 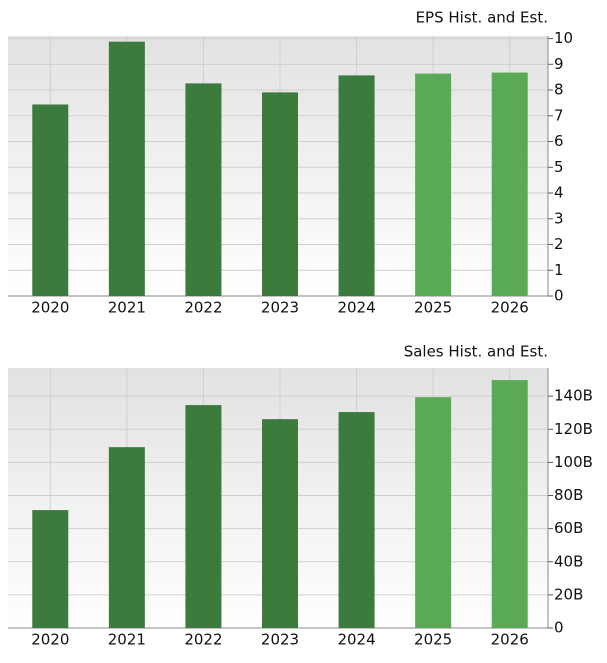 What do you see at coordinates (573, 429) in the screenshot?
I see `y-tick-label: 120B` at bounding box center [573, 429].